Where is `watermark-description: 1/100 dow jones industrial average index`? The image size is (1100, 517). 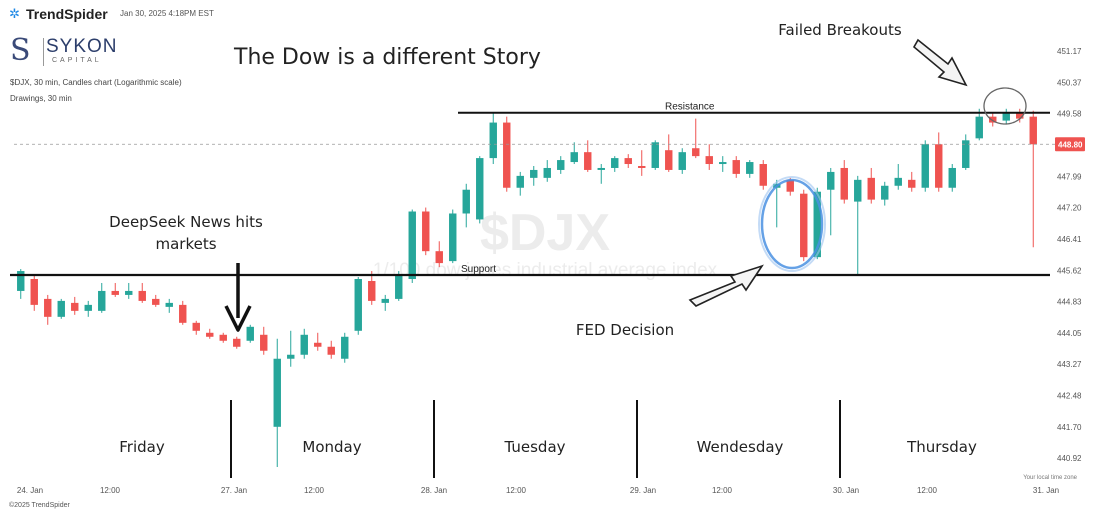
watermark-description: 1/100 dow jones industrial average index is located at coordinates (545, 270).